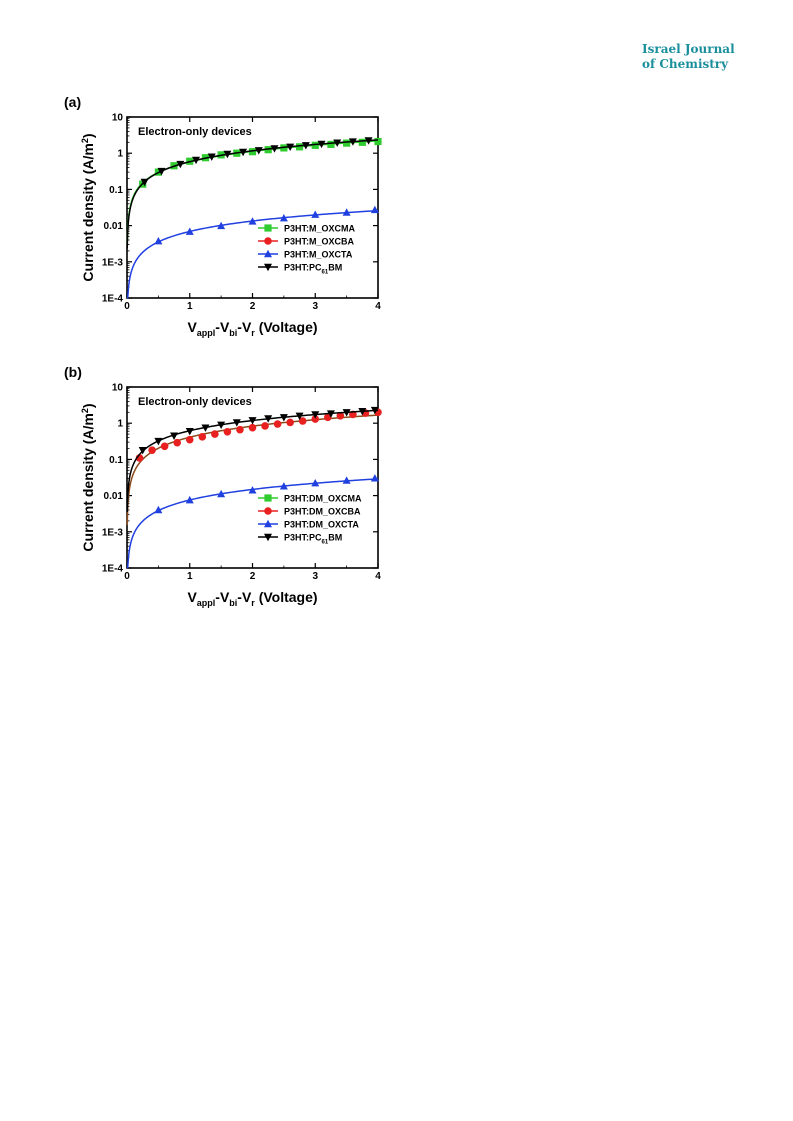 The image size is (793, 1121). What do you see at coordinates (113, 569) in the screenshot?
I see `y-tick-label: 1E-4` at bounding box center [113, 569].